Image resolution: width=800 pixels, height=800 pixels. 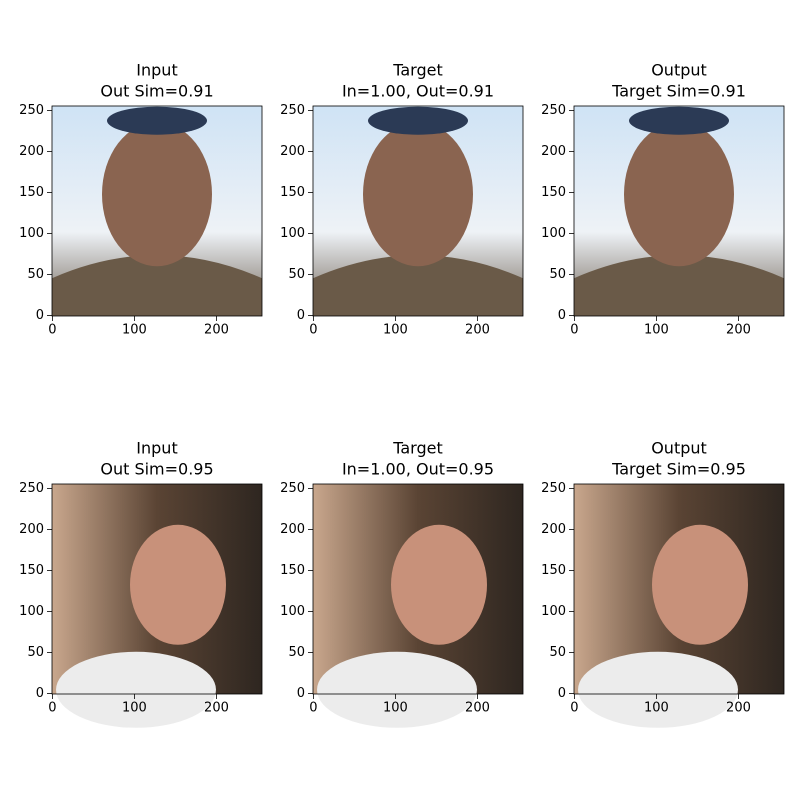 I want to click on subplot-title: Target Sim=0.95, so click(x=678, y=469).